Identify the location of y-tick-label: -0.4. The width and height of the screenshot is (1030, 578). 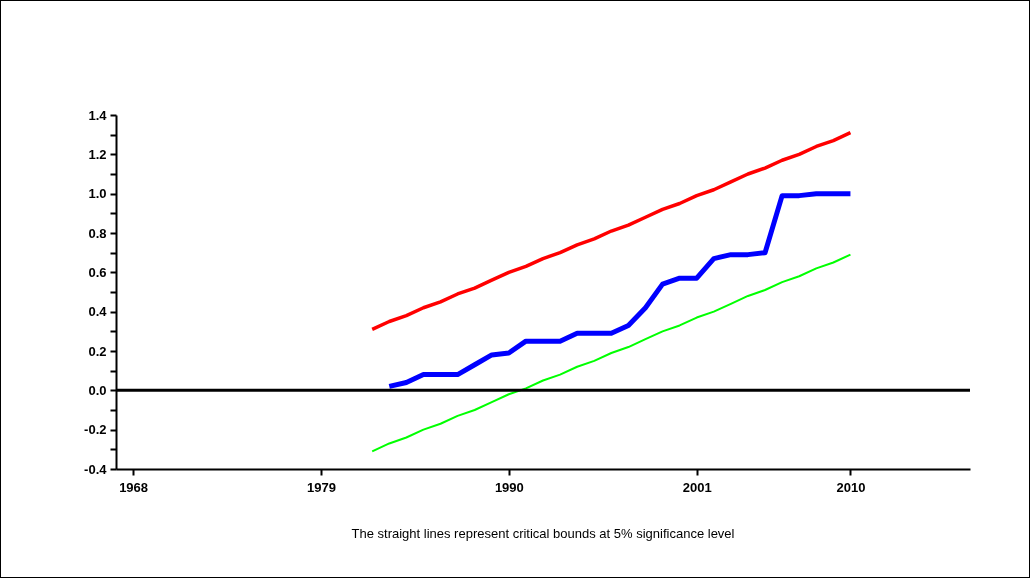
(96, 469).